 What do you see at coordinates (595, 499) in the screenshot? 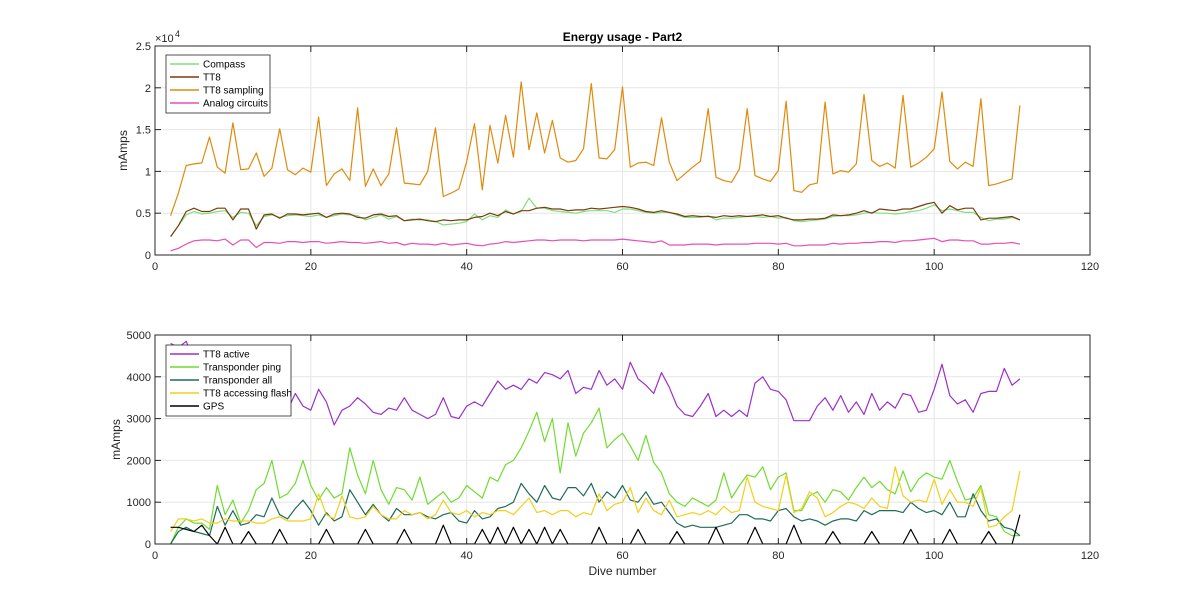
I see `series-line-tt8-accessing-flash` at bounding box center [595, 499].